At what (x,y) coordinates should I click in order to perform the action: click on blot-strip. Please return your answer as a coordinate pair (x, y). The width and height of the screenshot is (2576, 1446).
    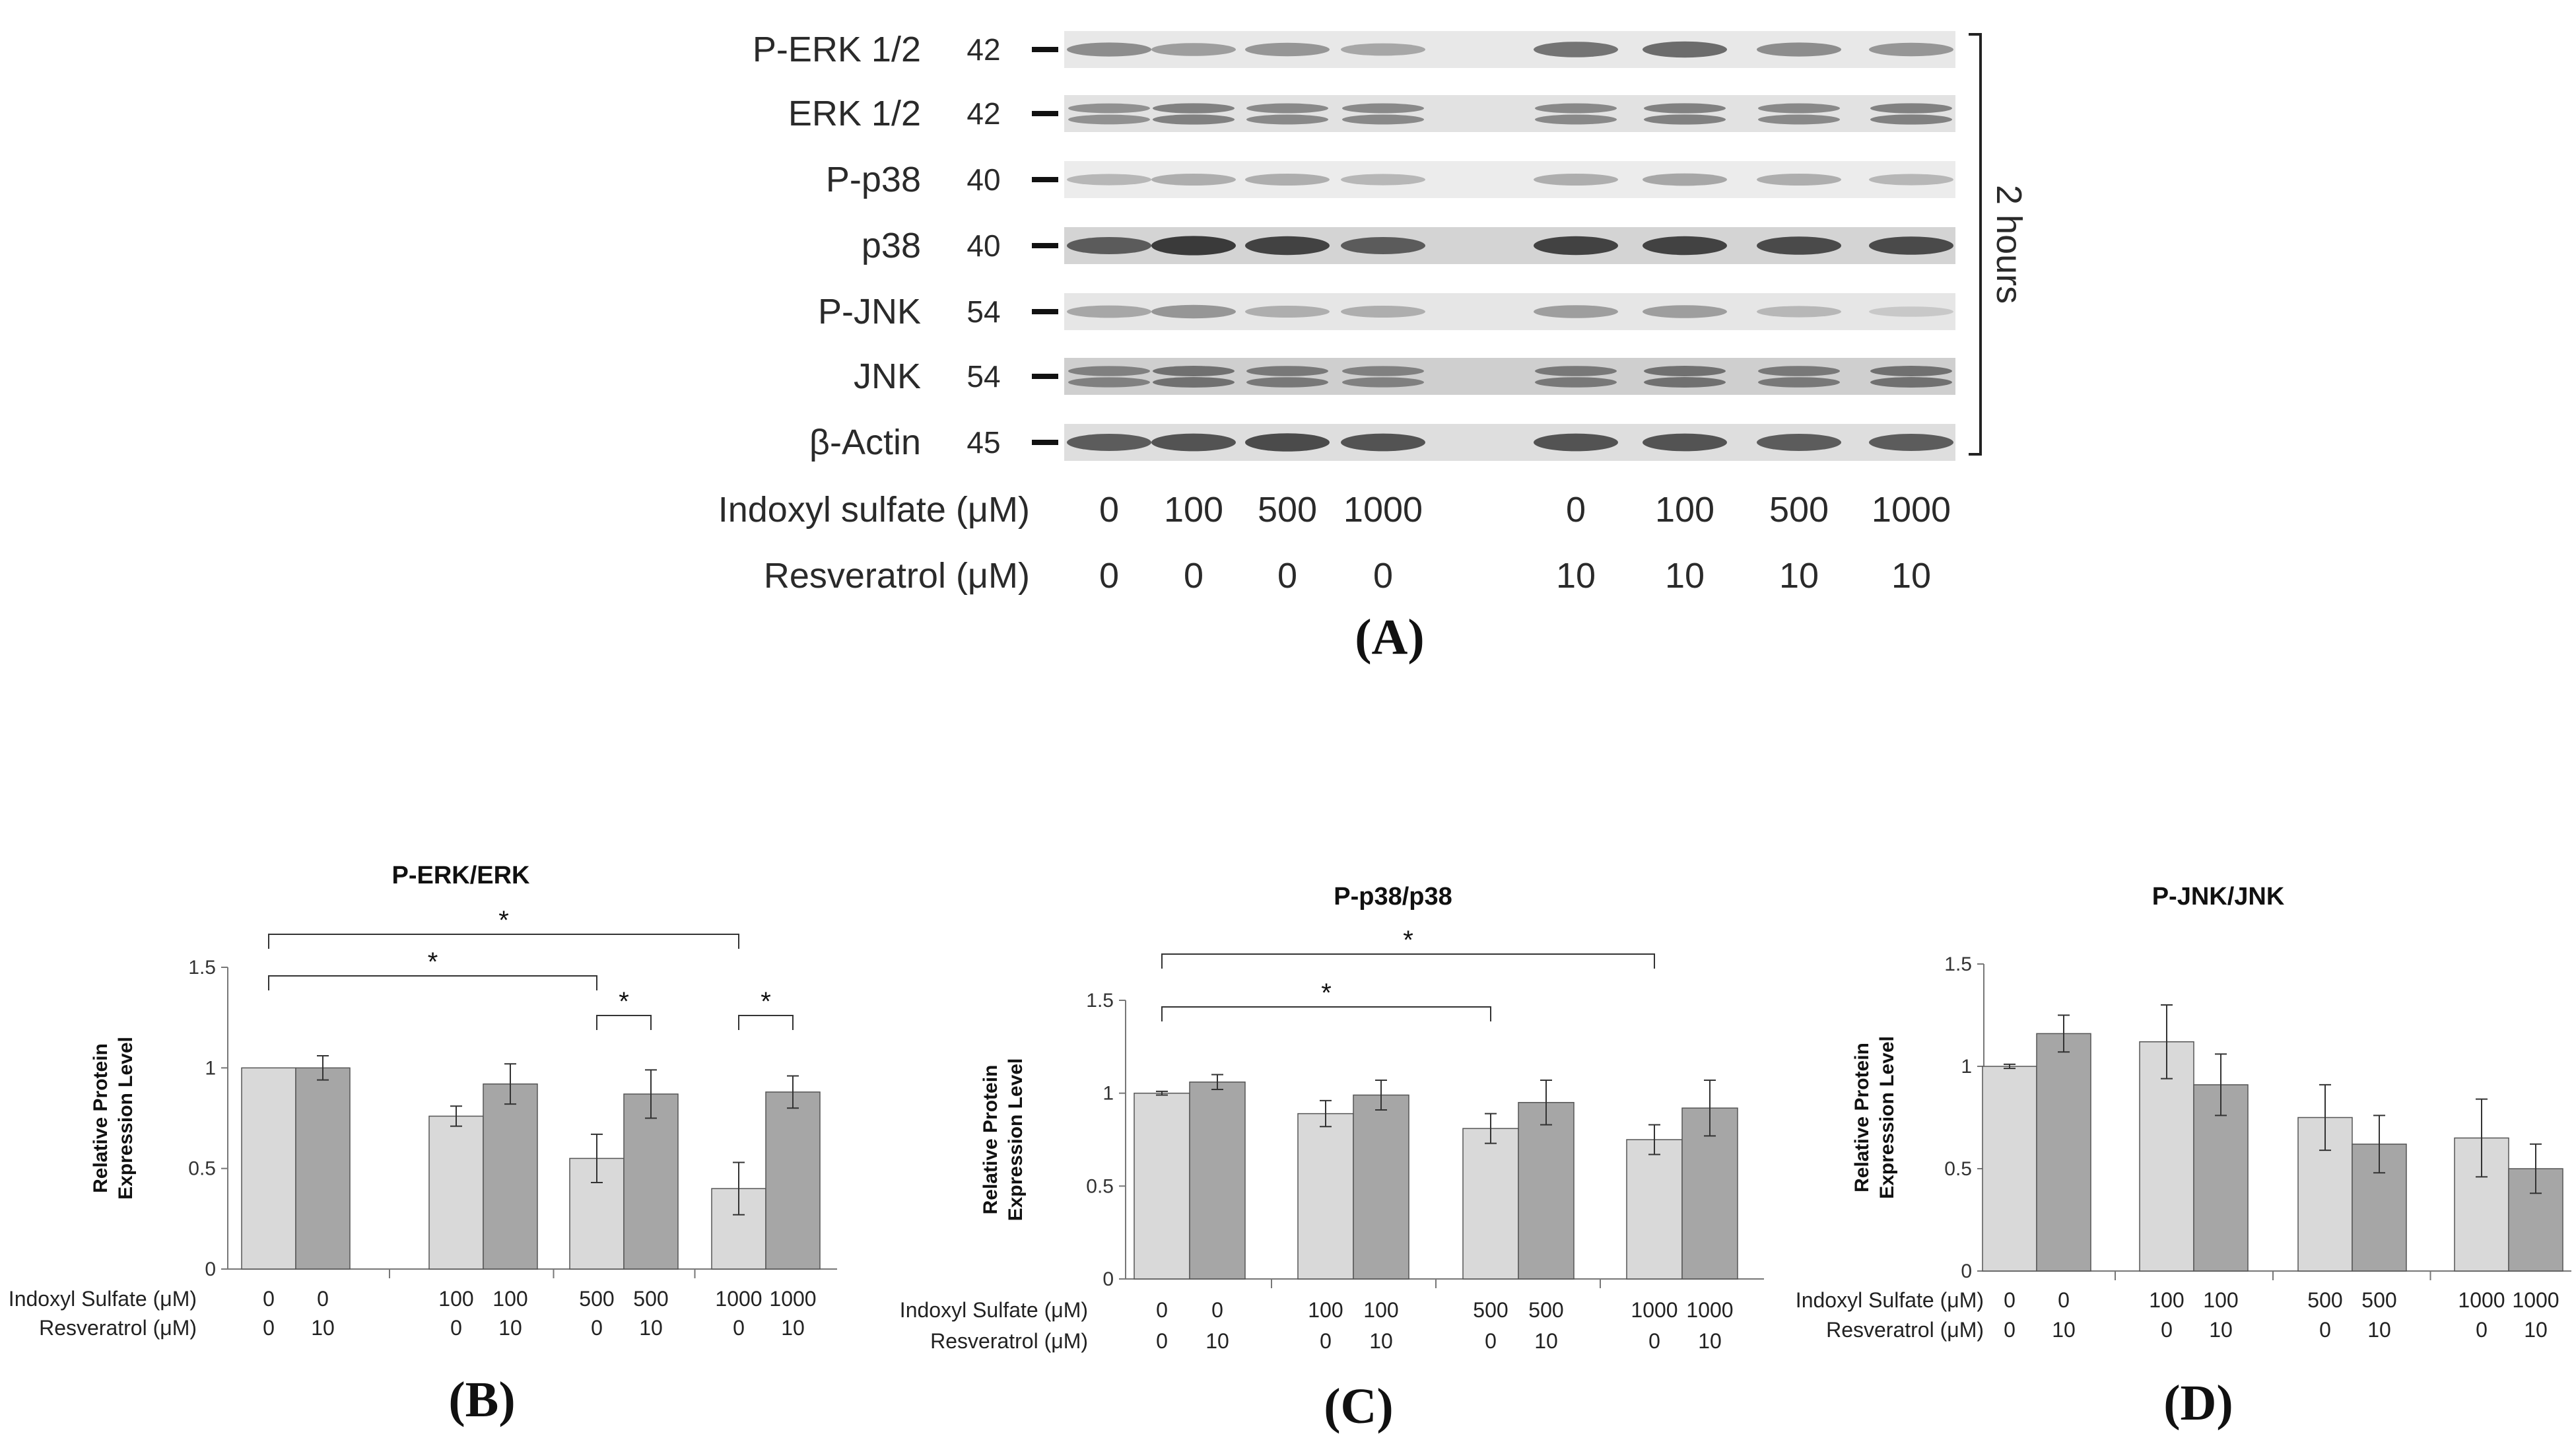
    Looking at the image, I should click on (1509, 376).